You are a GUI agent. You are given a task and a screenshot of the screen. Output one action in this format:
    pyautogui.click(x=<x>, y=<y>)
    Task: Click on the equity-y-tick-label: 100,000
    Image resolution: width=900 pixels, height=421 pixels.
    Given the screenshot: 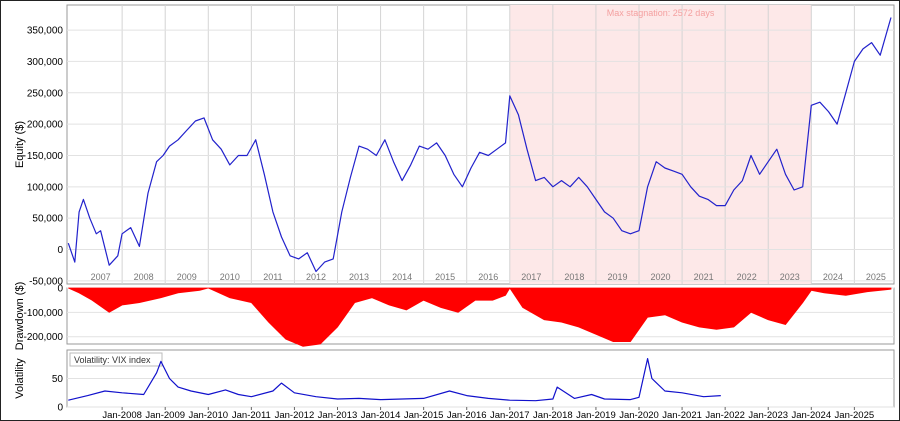 What is the action you would take?
    pyautogui.click(x=45, y=187)
    